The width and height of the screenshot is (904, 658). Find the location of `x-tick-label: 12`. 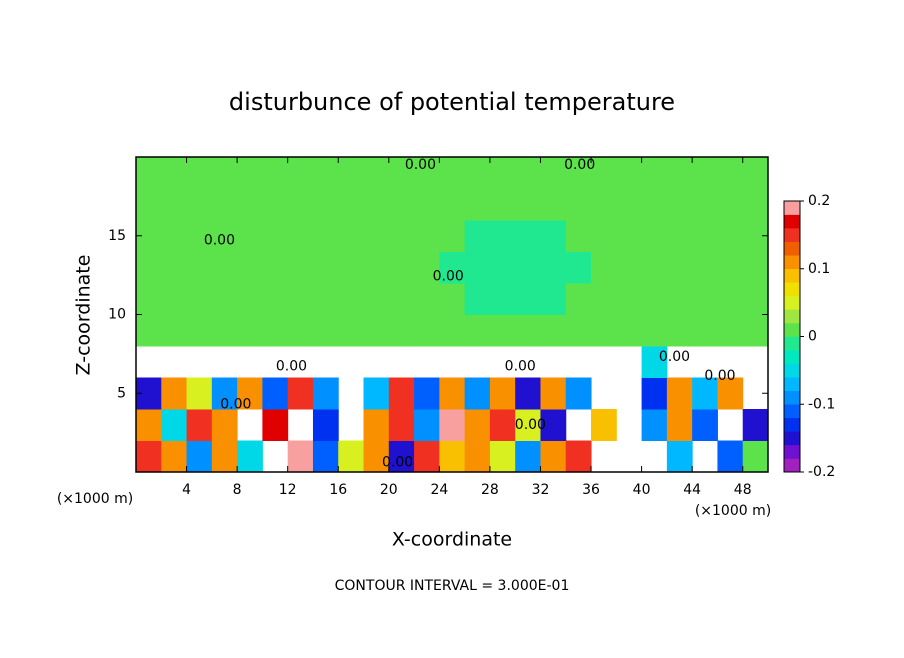

x-tick-label: 12 is located at coordinates (288, 490).